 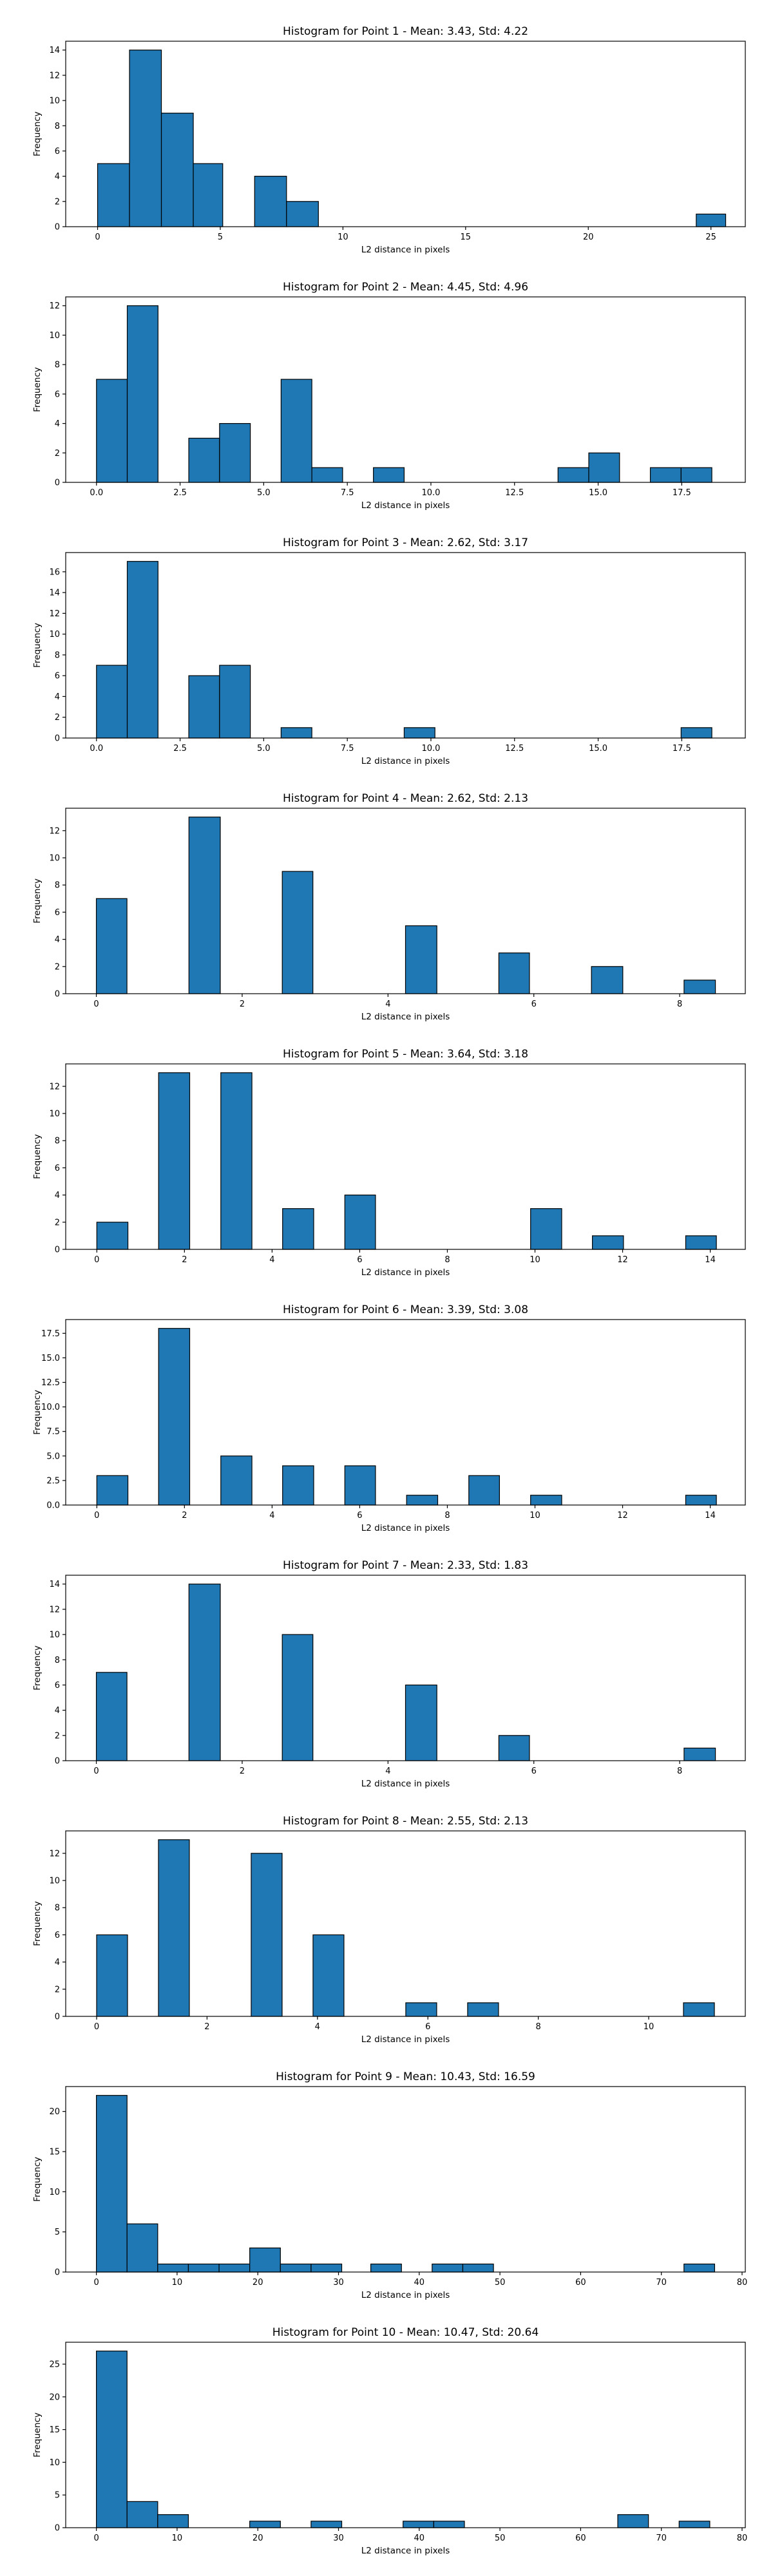 I want to click on x-tick-label: 4, so click(x=271, y=1515).